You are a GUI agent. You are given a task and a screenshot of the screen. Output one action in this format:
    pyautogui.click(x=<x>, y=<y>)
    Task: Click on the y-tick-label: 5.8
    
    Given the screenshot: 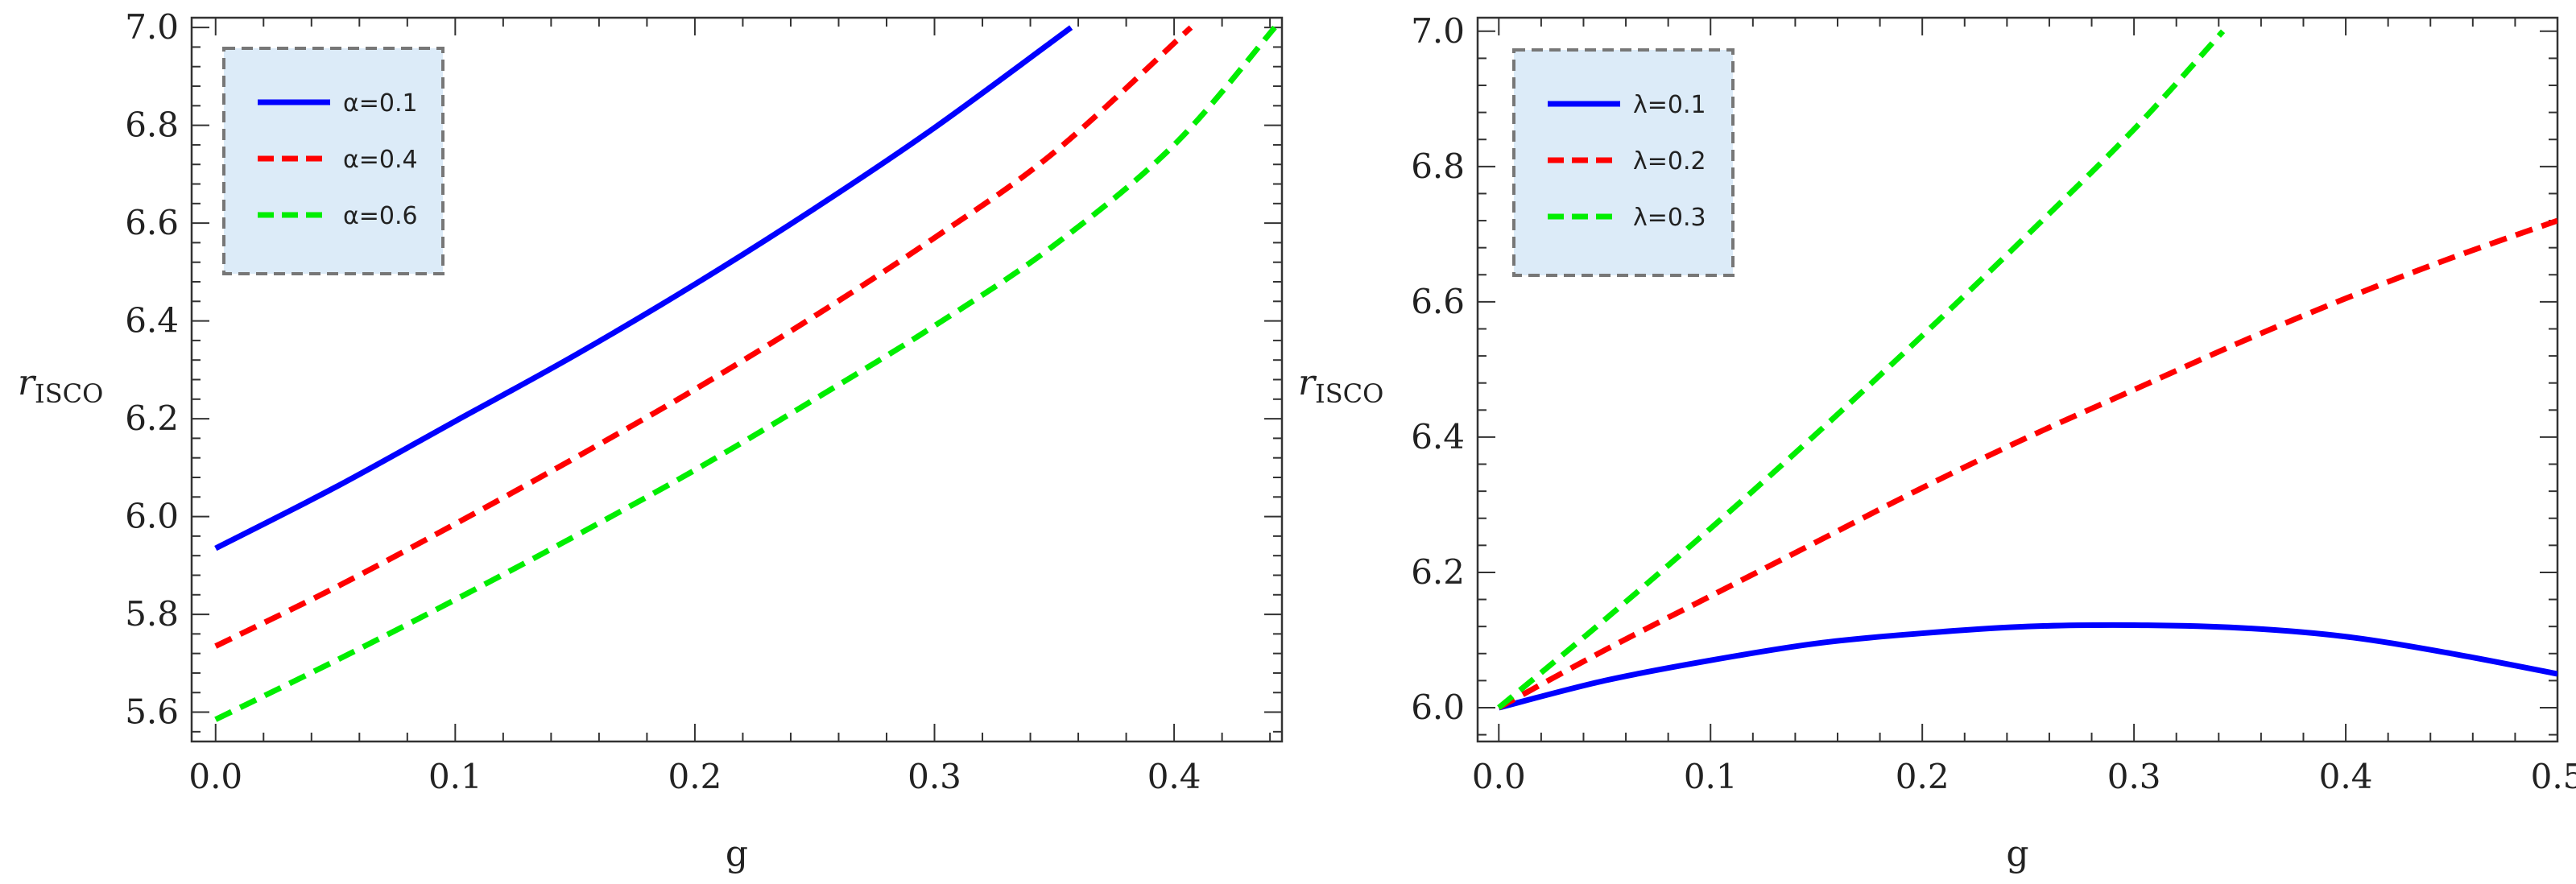 What is the action you would take?
    pyautogui.click(x=152, y=614)
    